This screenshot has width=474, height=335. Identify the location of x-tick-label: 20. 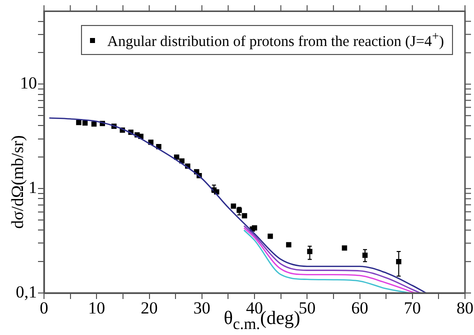
(149, 308).